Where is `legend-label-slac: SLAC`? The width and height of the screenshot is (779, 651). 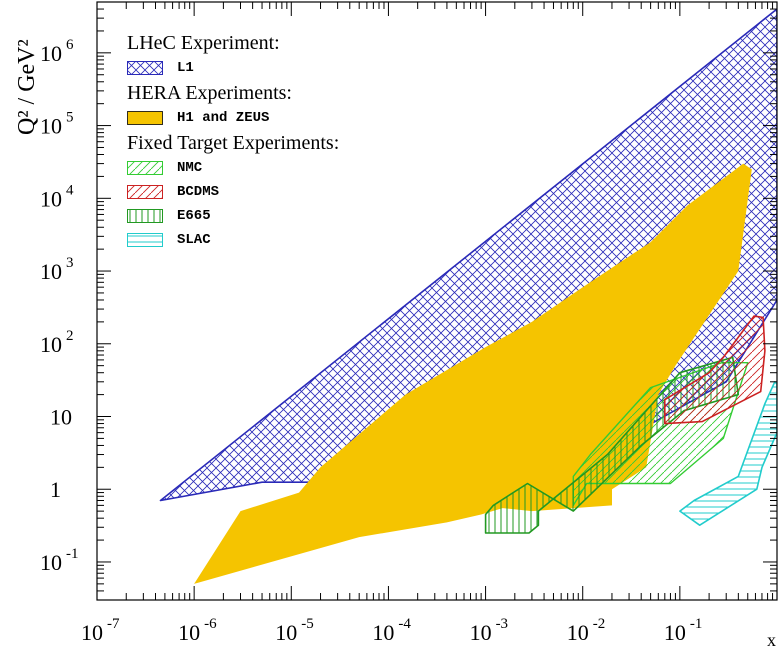 legend-label-slac: SLAC is located at coordinates (194, 240).